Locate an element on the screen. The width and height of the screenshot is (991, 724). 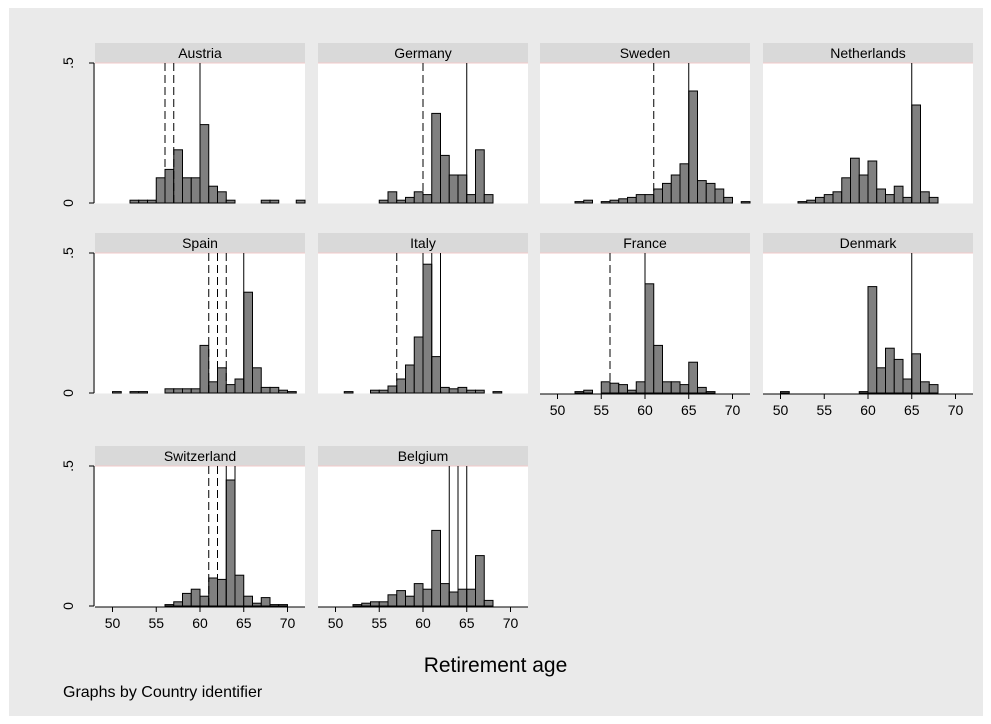
panel-strip-germany is located at coordinates (423, 53).